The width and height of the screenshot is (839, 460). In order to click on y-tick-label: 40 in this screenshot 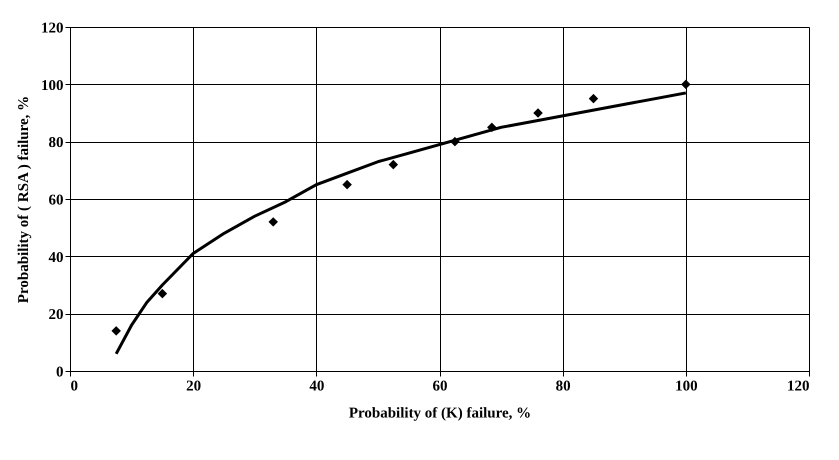, I will do `click(56, 258)`.